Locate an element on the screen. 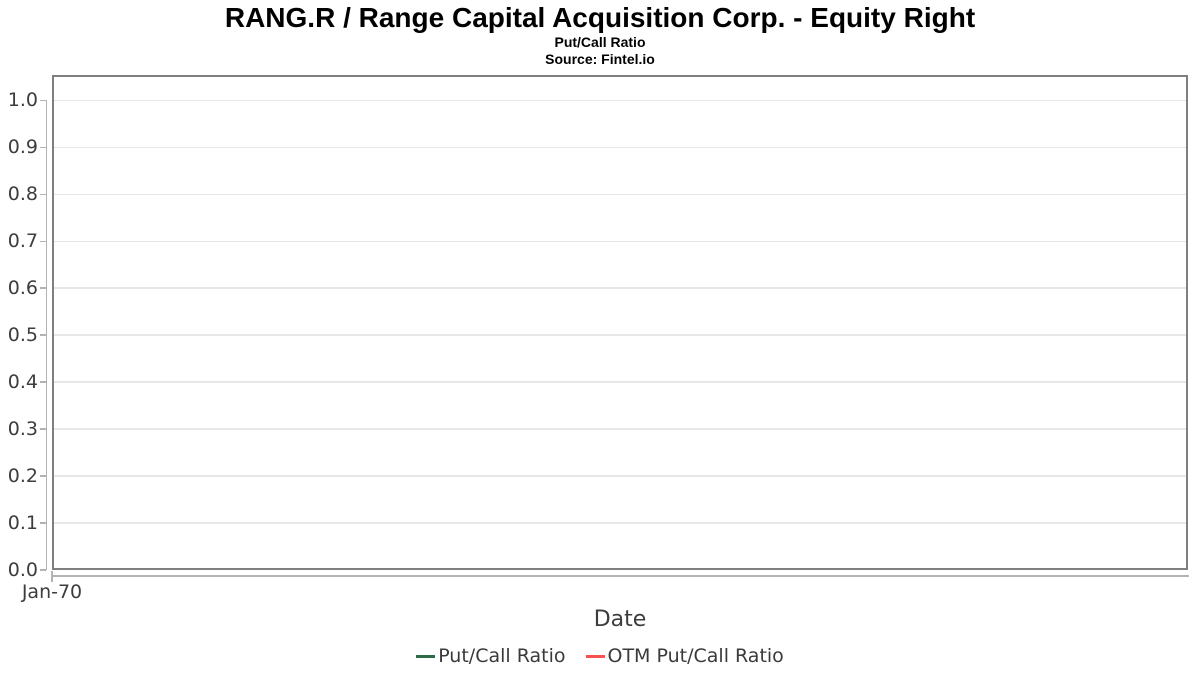 The height and width of the screenshot is (675, 1200). y-tick-label: 0.3 is located at coordinates (22, 429).